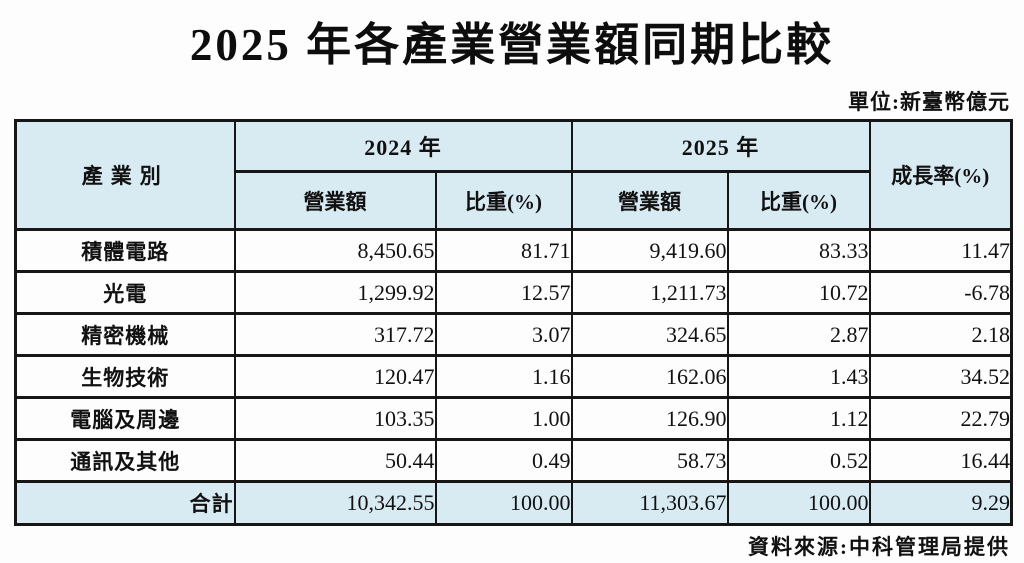 This screenshot has height=563, width=1024. I want to click on rev-2025-cell: 9,419.60, so click(649, 250).